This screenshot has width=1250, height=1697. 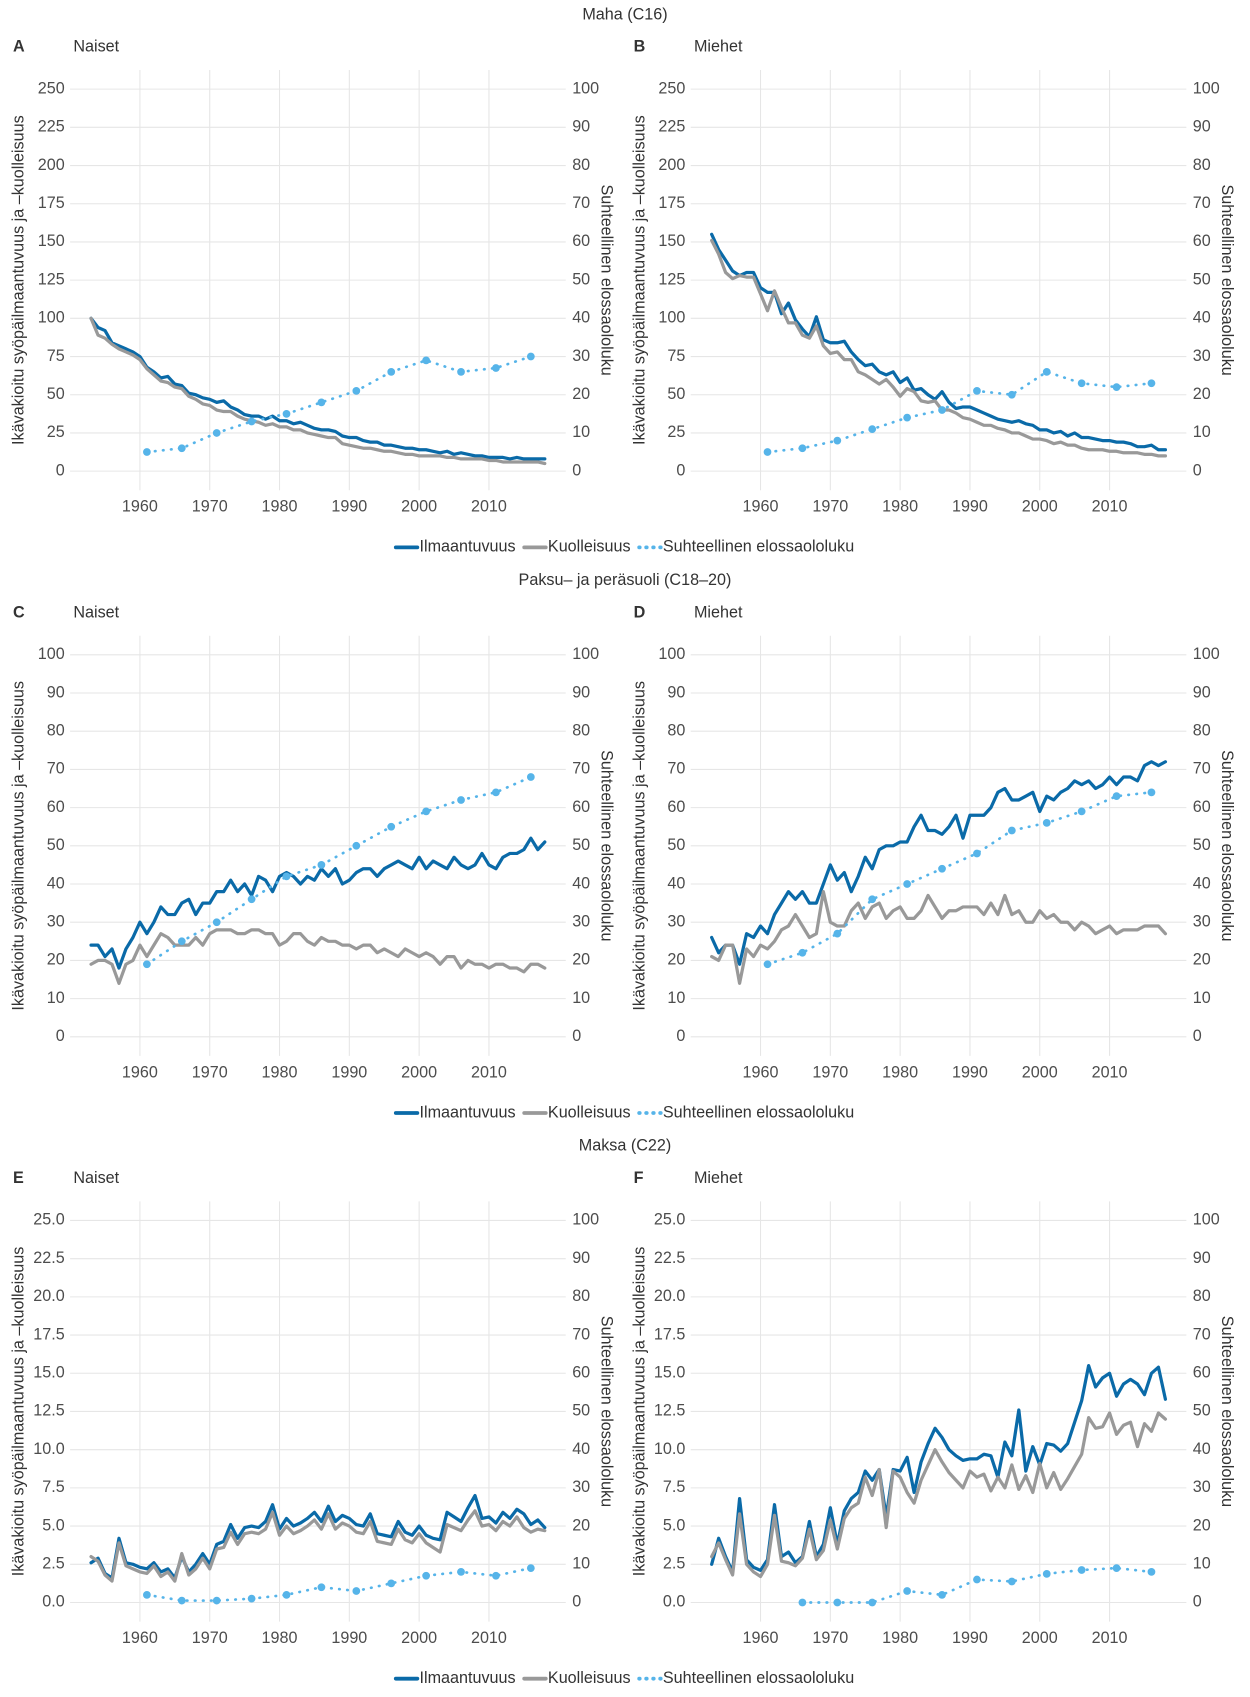 I want to click on y-tick-label: 175, so click(x=671, y=203).